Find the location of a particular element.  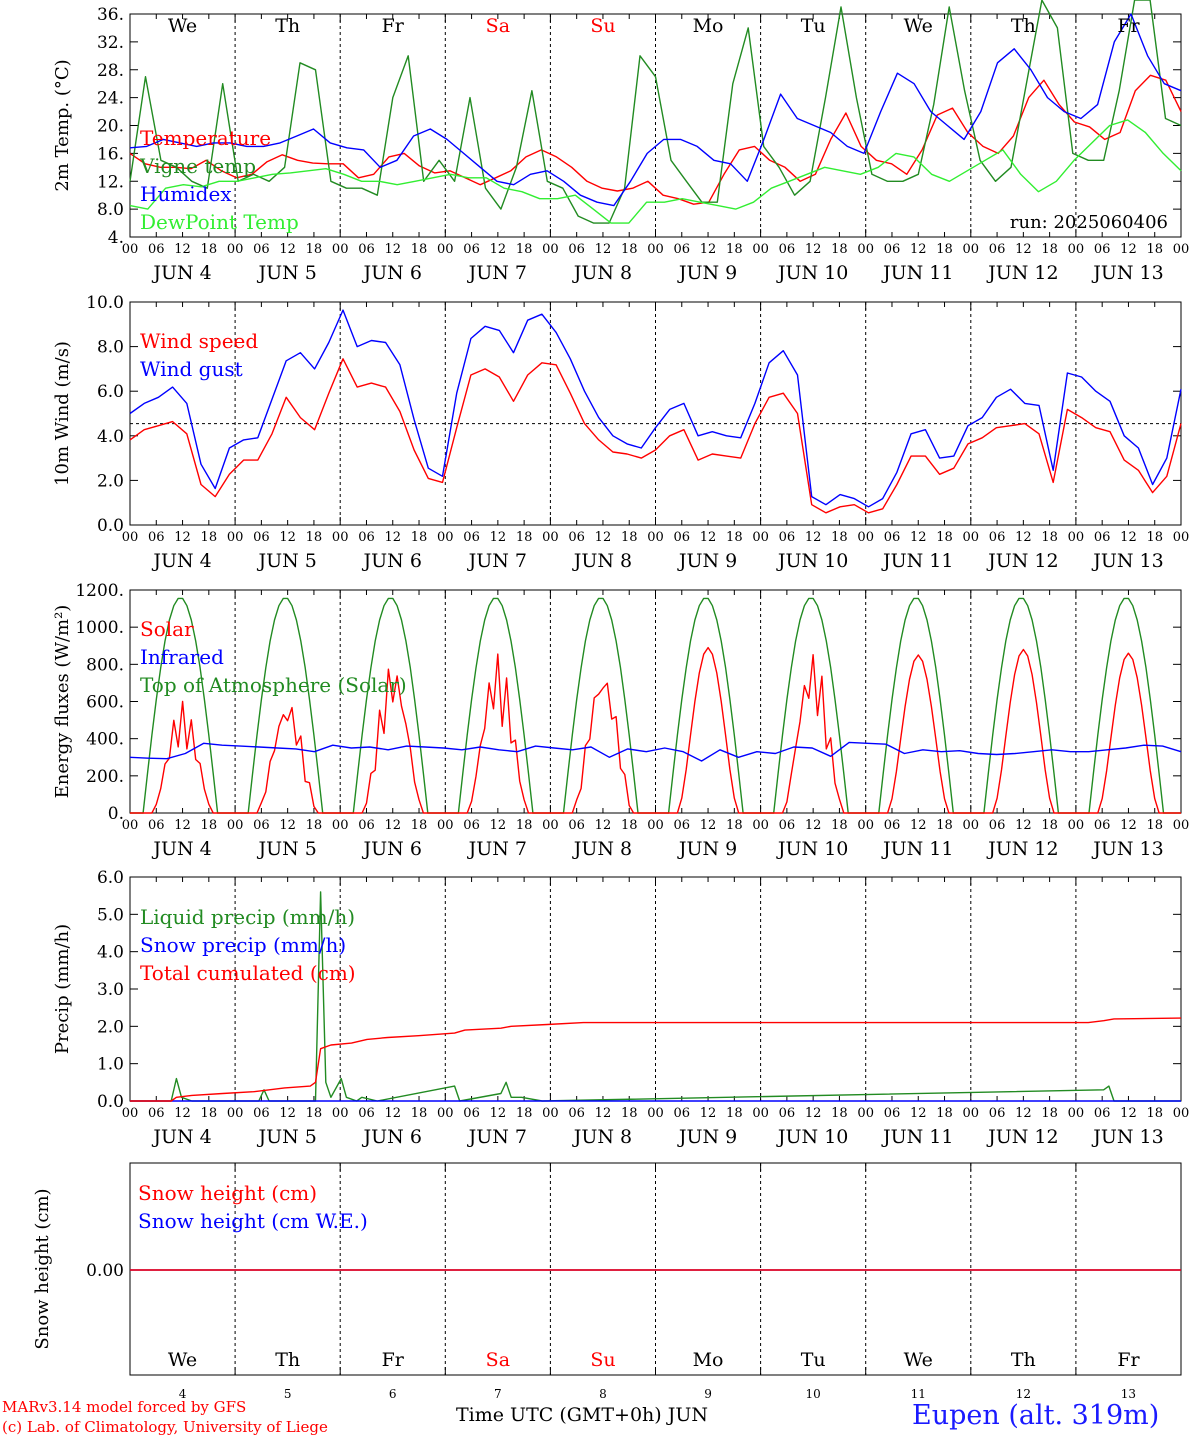

legend-entry: Snow precip (mm/h) is located at coordinates (243, 945).